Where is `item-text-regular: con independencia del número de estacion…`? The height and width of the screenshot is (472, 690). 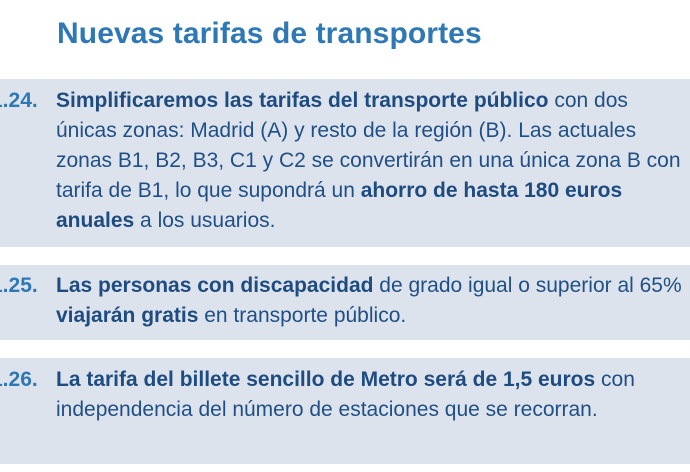 item-text-regular: con independencia del número de estacion… is located at coordinates (345, 394).